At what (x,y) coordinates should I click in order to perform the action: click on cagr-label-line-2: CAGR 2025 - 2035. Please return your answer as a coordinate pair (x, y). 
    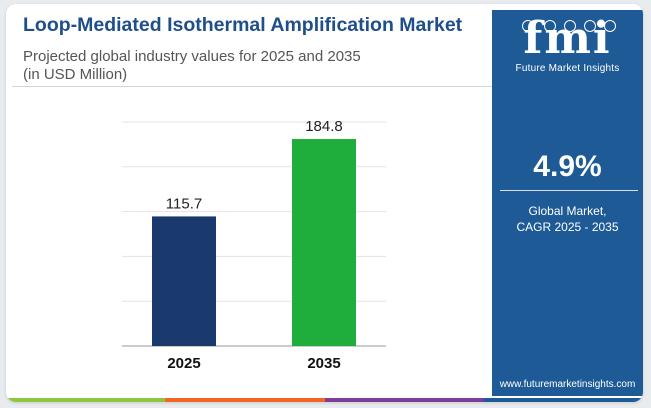
    Looking at the image, I should click on (567, 227).